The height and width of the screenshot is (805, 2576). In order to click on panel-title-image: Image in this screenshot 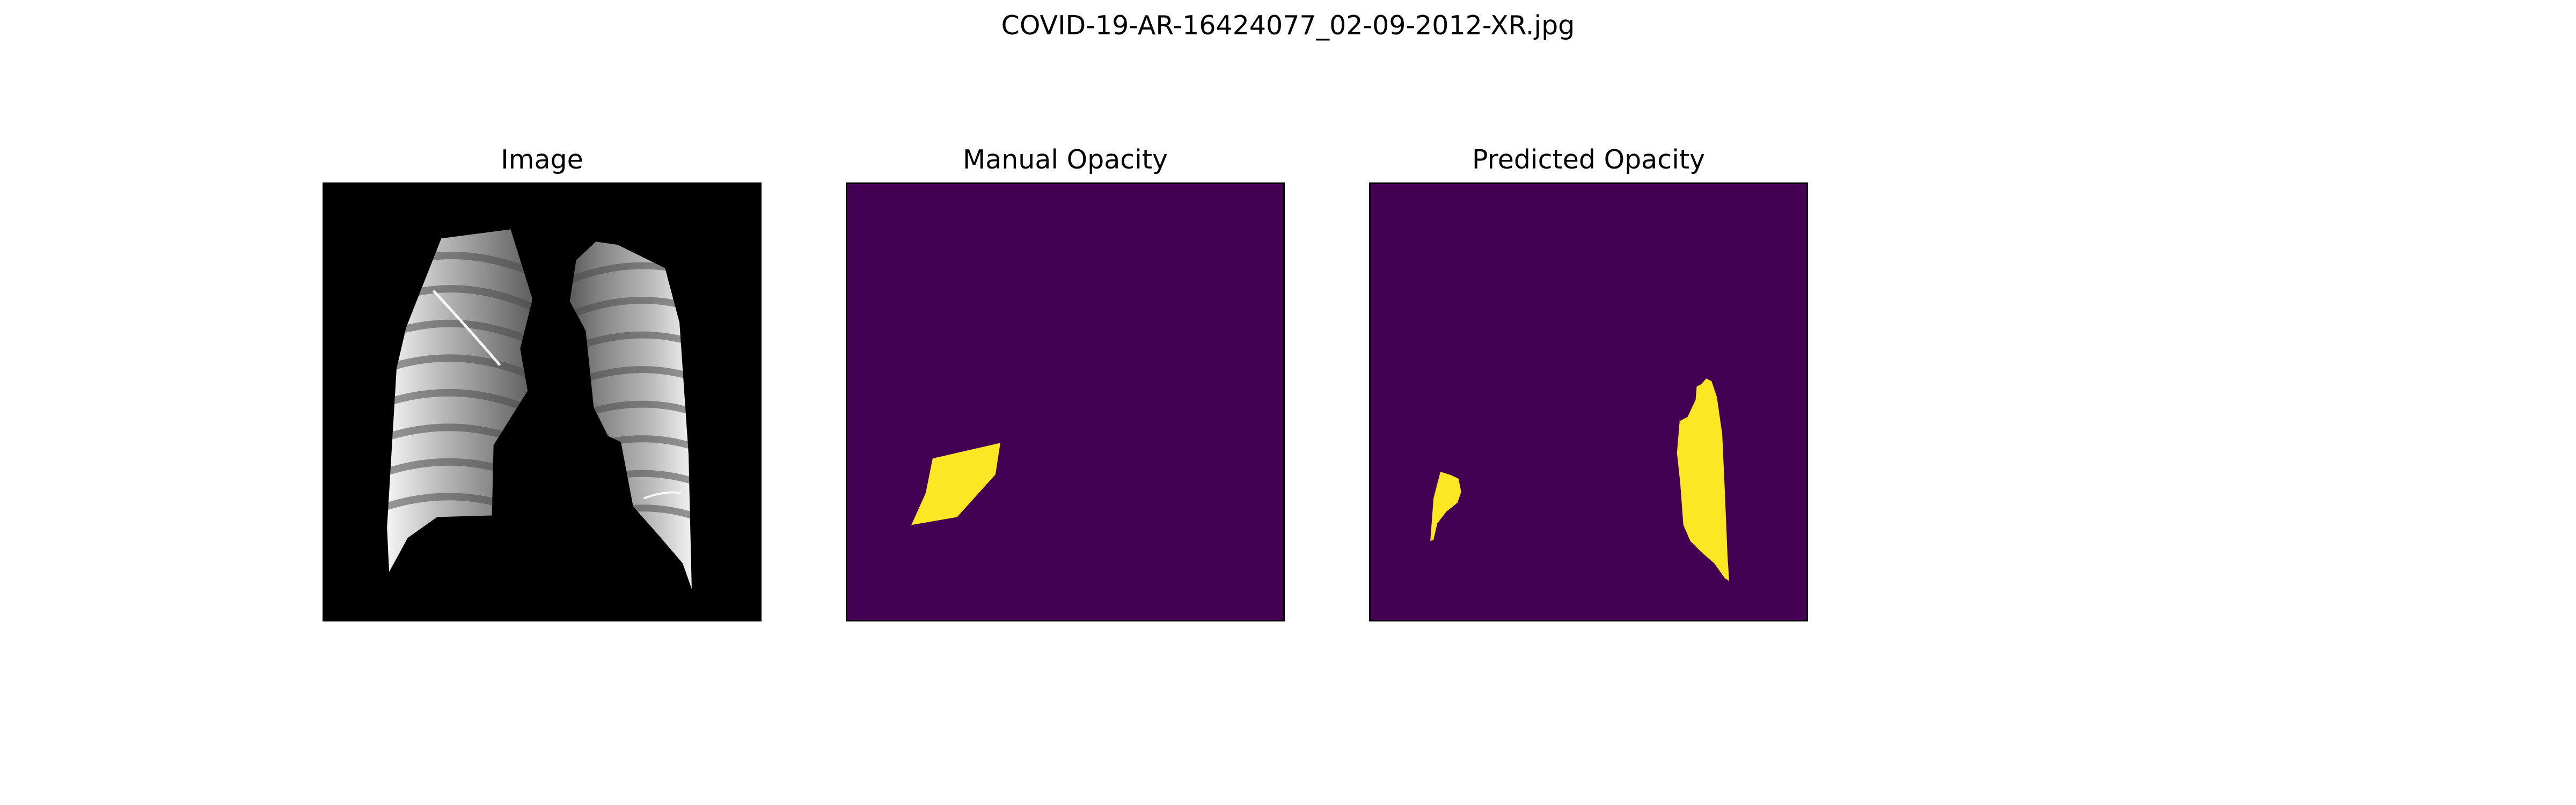, I will do `click(542, 159)`.